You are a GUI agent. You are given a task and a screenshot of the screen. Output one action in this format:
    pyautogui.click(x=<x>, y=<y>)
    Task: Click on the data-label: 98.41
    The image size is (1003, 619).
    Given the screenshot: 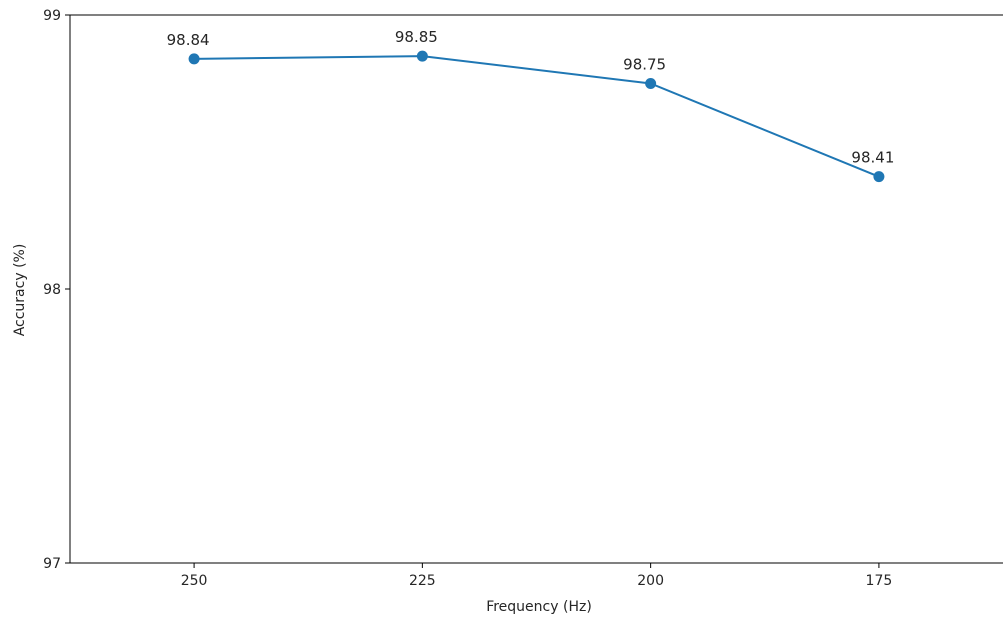 What is the action you would take?
    pyautogui.click(x=872, y=158)
    